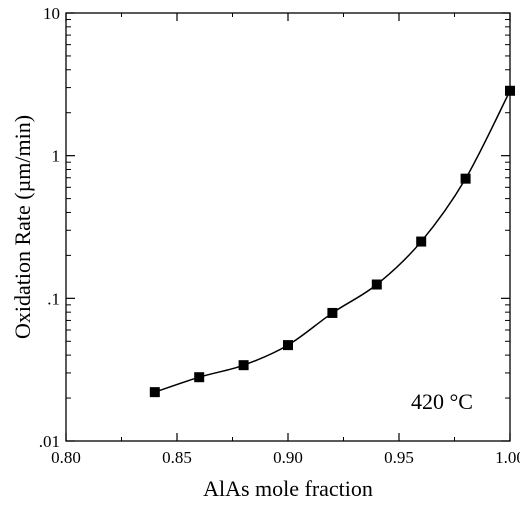  Describe the element at coordinates (177, 457) in the screenshot. I see `x-tick-label: 0.85` at that location.